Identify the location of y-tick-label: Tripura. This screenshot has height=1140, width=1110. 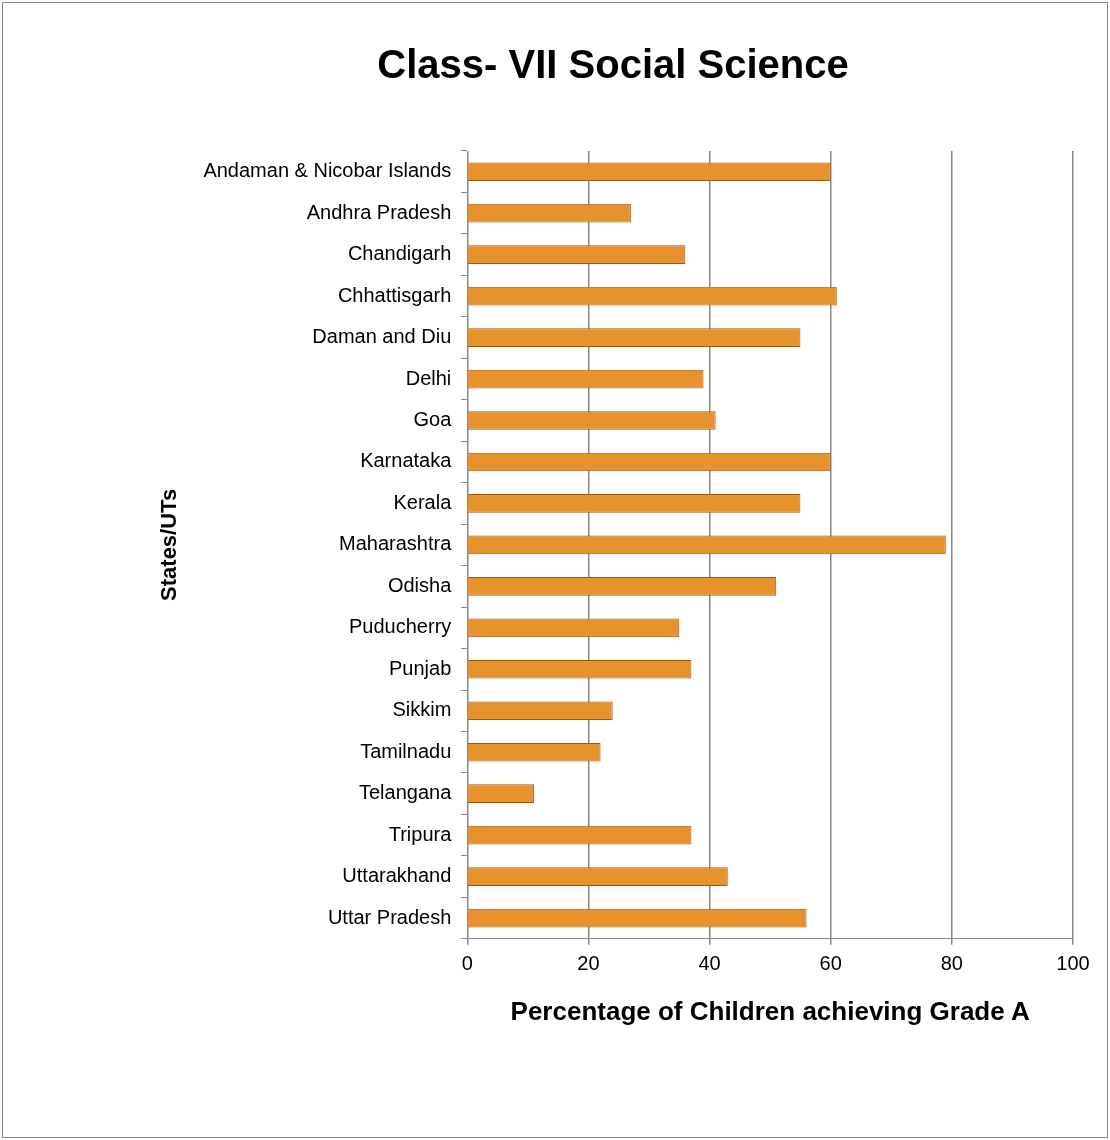
(420, 833).